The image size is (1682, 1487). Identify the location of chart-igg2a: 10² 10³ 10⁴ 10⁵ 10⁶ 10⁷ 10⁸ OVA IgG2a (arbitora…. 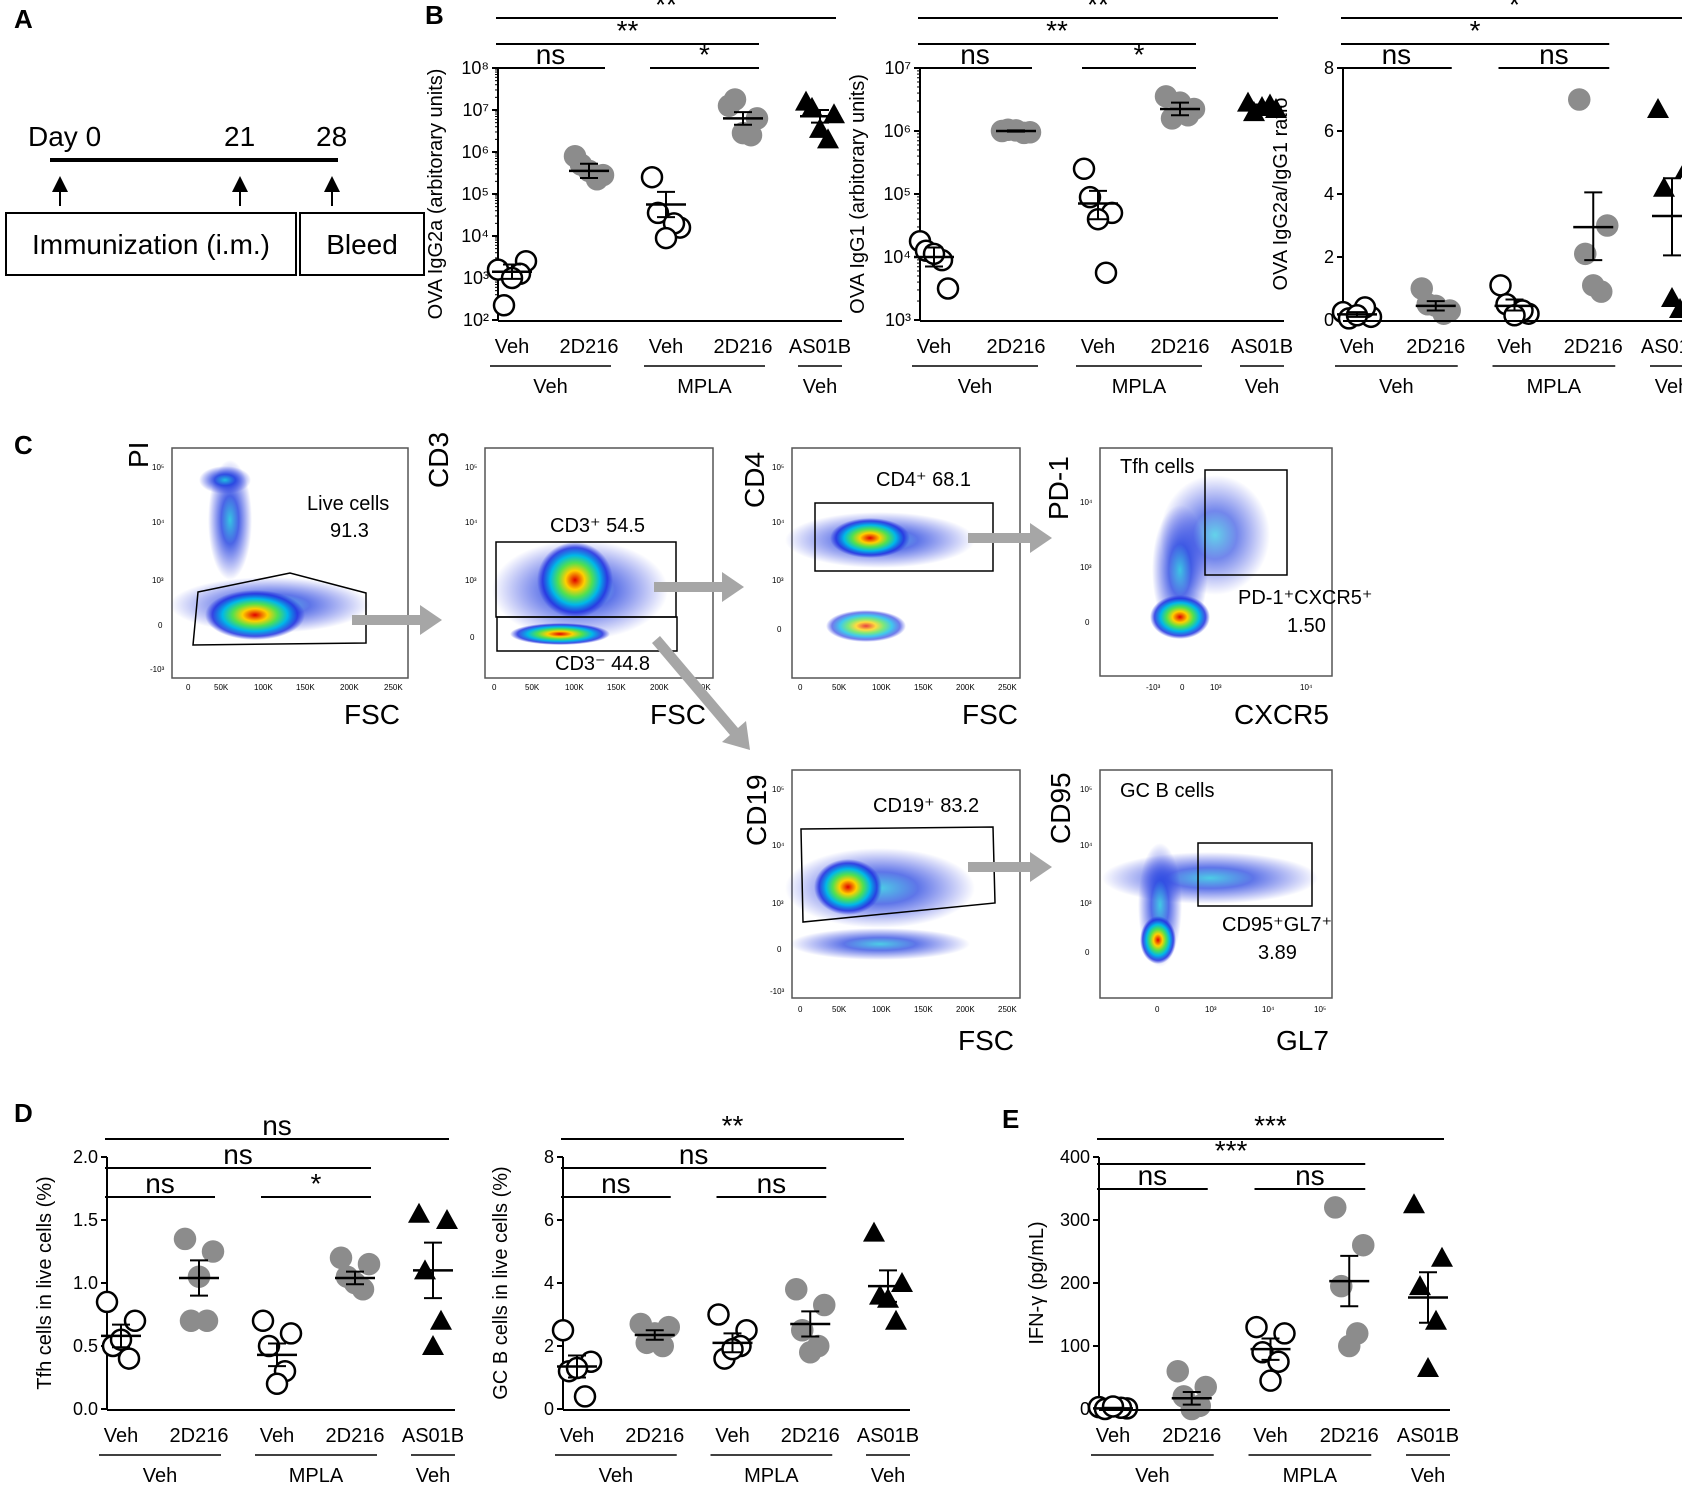
(638, 199).